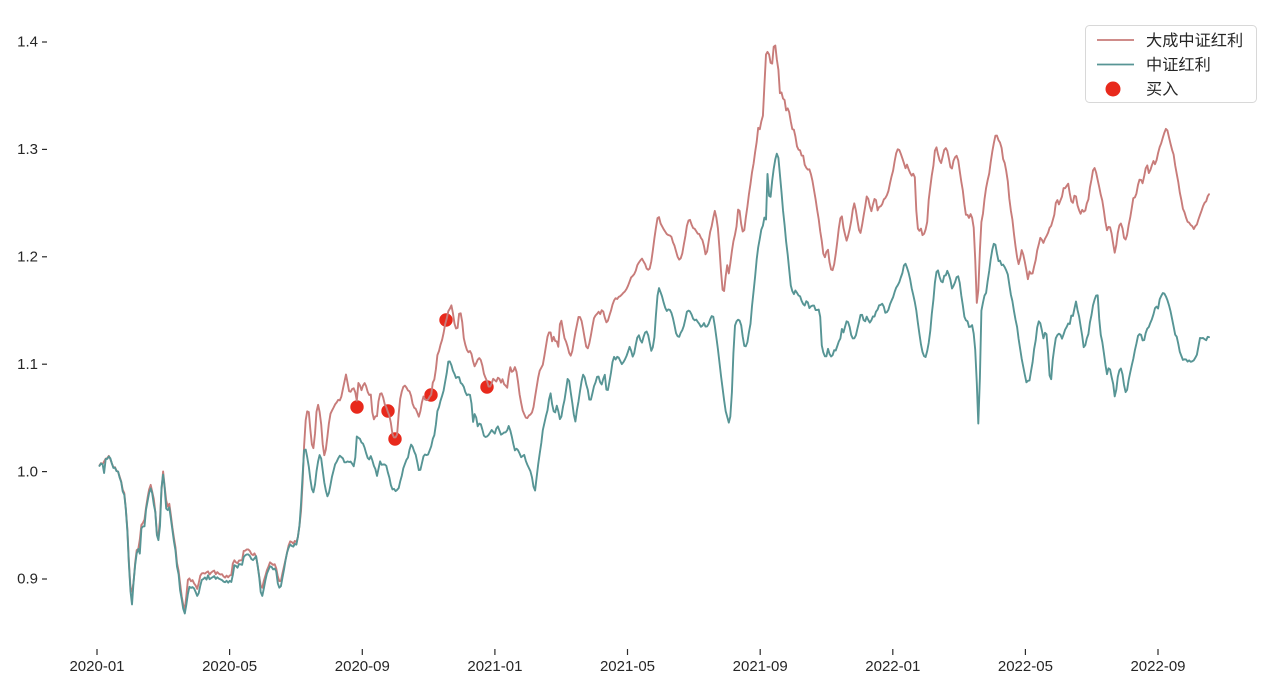 The height and width of the screenshot is (693, 1280). What do you see at coordinates (627, 666) in the screenshot?
I see `svg-text: 2021-05` at bounding box center [627, 666].